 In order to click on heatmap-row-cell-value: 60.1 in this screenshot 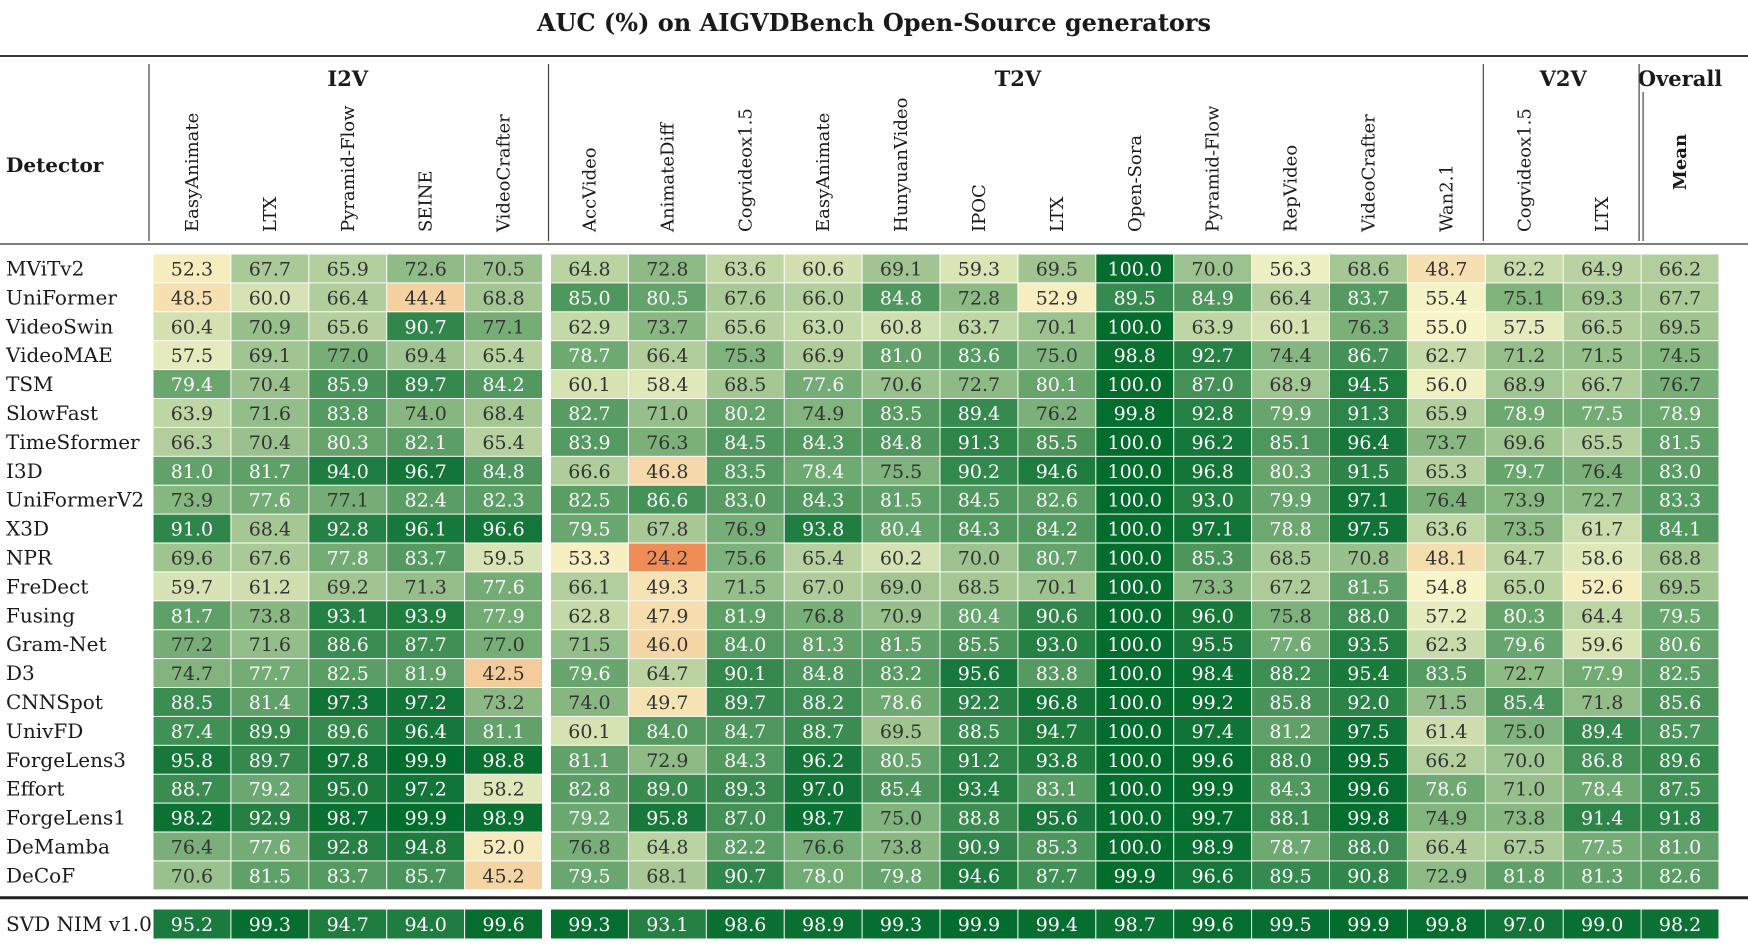, I will do `click(1290, 327)`.